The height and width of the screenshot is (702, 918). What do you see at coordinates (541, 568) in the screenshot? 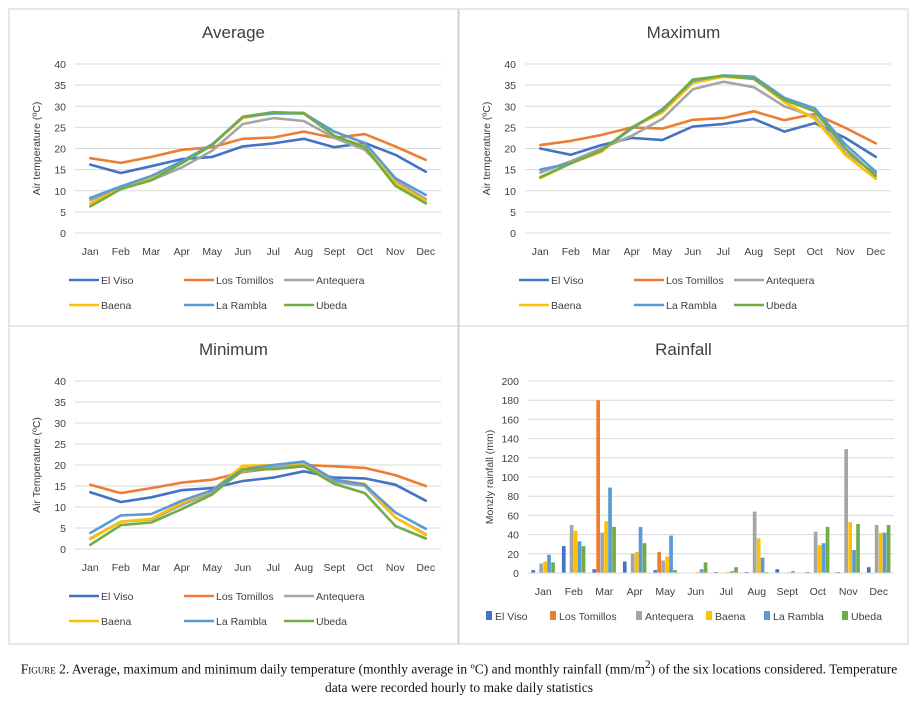
I see `bar-antequera-jan` at bounding box center [541, 568].